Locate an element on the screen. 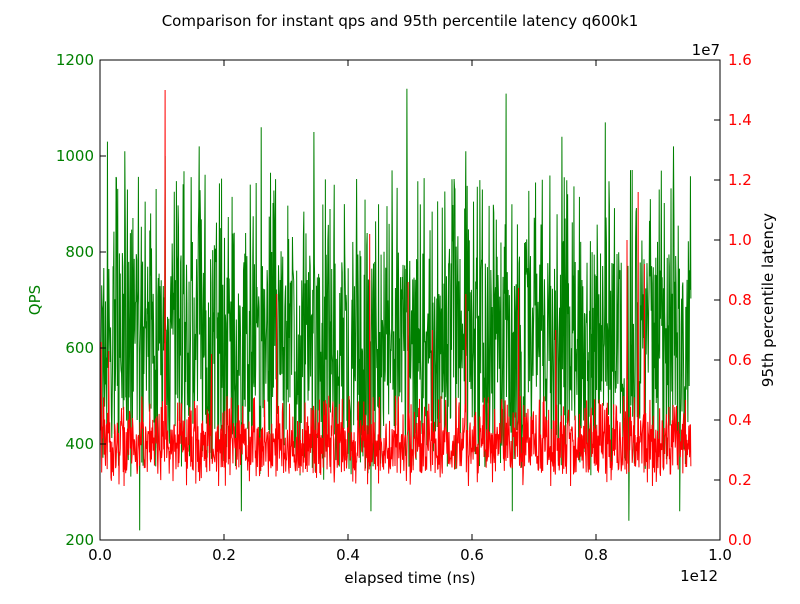  left-y-axis-label: QPS is located at coordinates (35, 300).